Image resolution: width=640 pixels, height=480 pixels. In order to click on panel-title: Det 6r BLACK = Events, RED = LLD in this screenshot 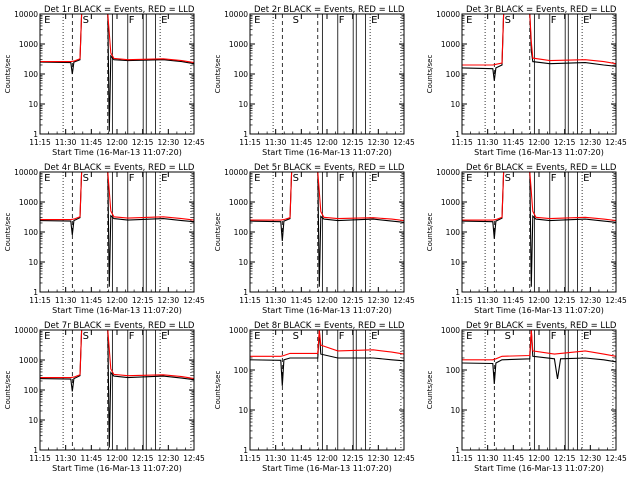, I will do `click(541, 168)`.